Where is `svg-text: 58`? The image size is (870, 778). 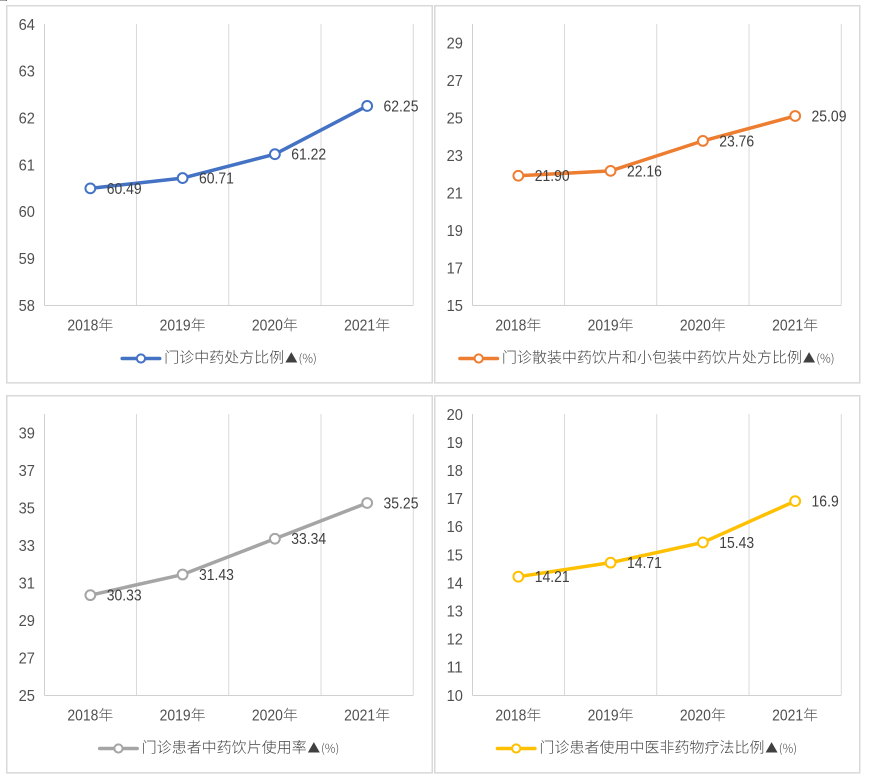 svg-text: 58 is located at coordinates (27, 306).